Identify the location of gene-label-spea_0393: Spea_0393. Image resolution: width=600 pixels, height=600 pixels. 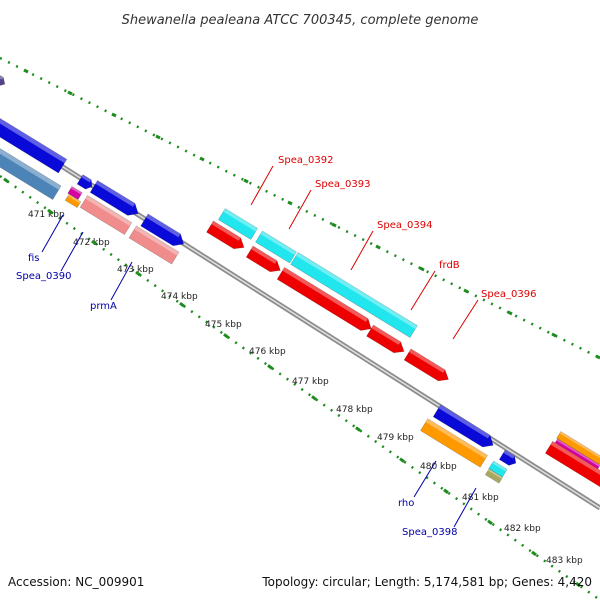
(342, 184).